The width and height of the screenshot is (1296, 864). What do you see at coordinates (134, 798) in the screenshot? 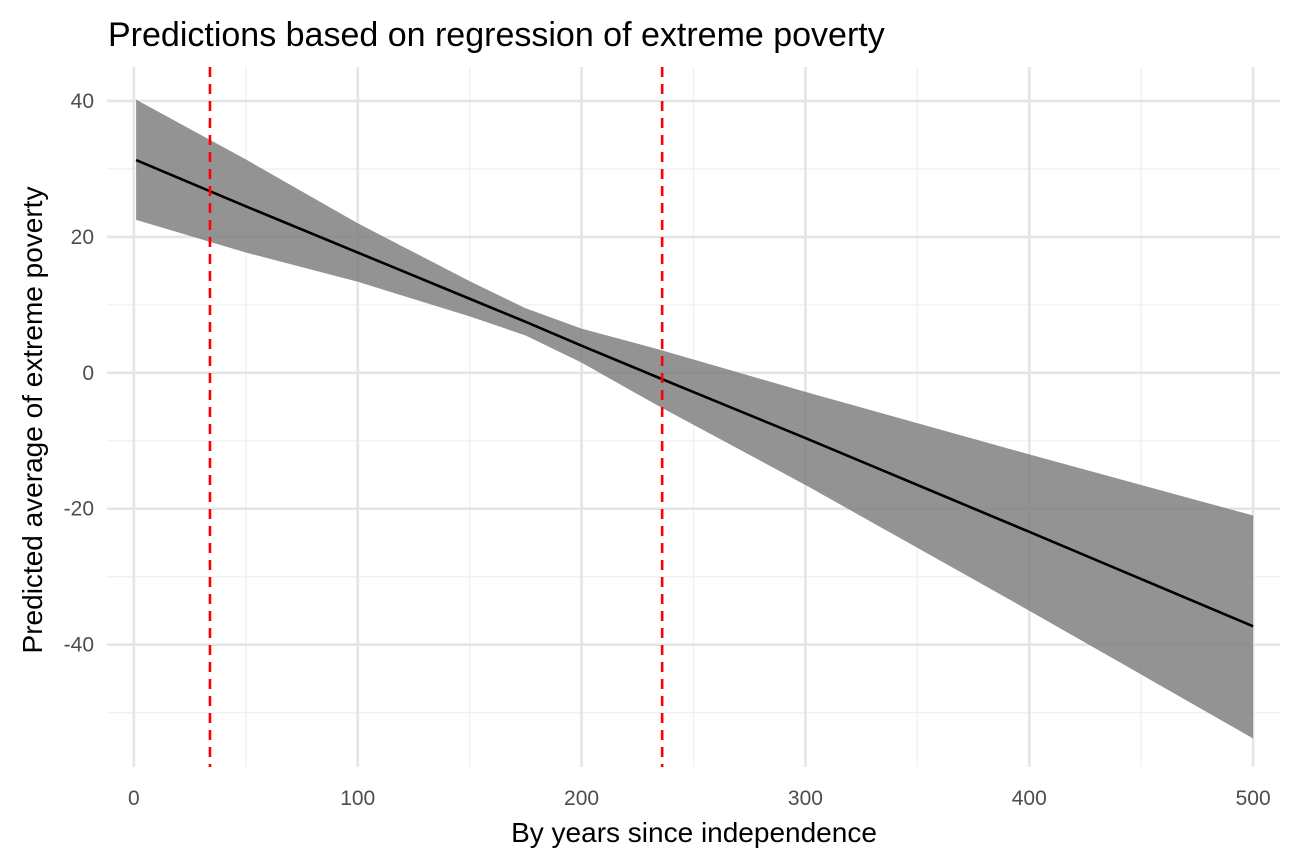
I see `x-tick-label: 0` at bounding box center [134, 798].